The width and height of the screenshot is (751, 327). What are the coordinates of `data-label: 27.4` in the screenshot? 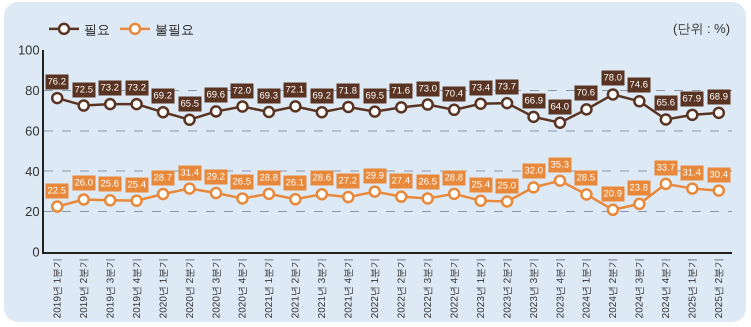 It's located at (401, 181).